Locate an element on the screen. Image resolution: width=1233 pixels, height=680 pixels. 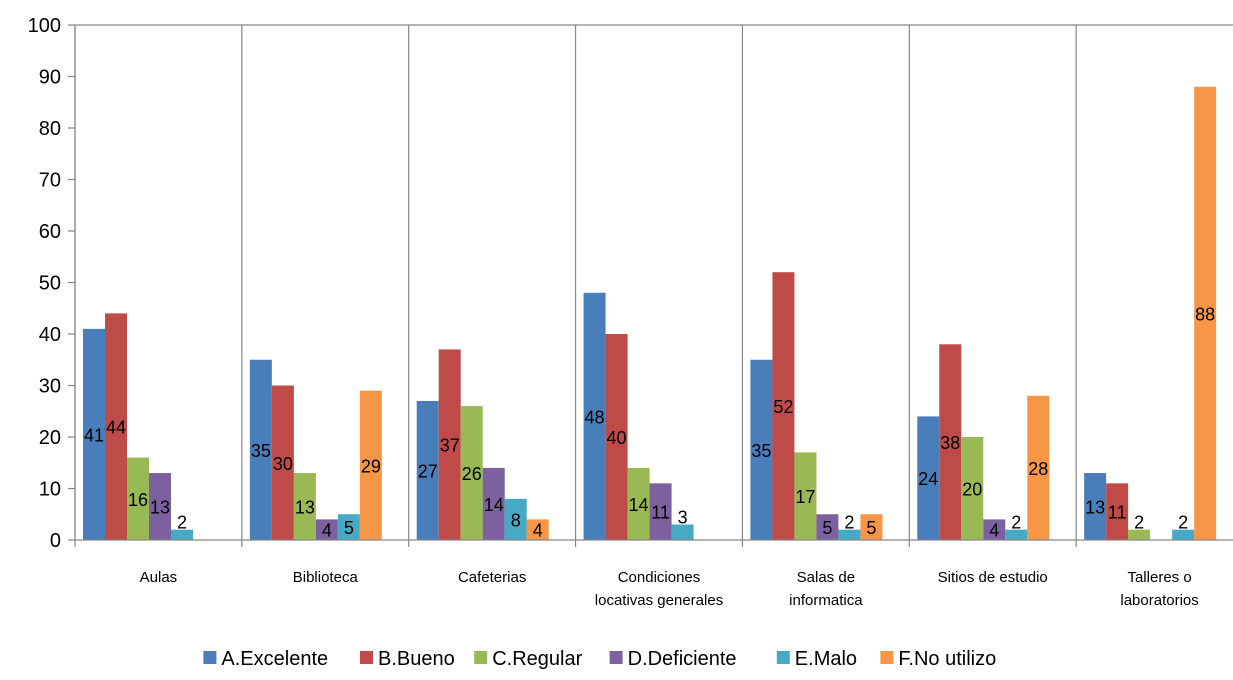
legend-label: D.Deficiente is located at coordinates (682, 659).